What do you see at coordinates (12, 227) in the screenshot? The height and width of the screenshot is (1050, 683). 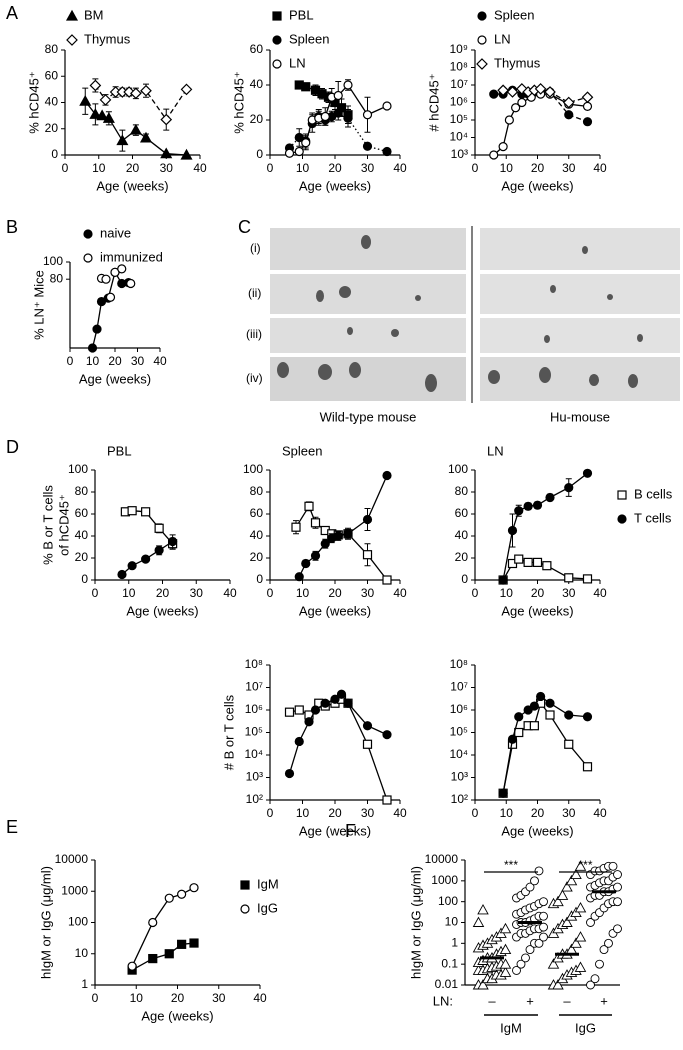 I see `panel-label: B` at bounding box center [12, 227].